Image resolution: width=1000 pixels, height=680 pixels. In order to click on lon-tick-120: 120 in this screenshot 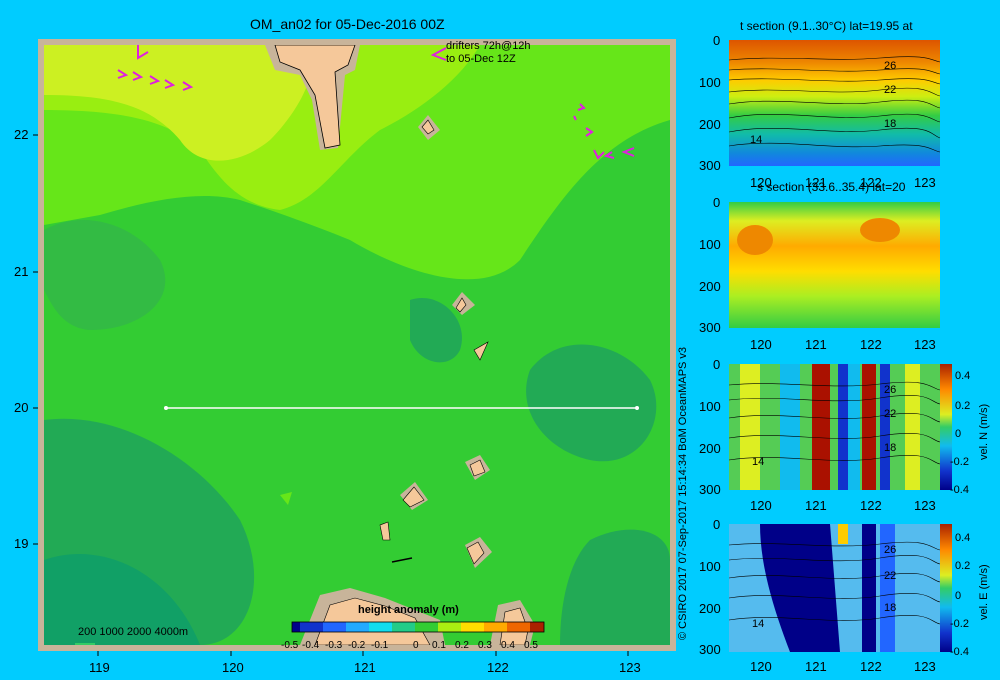, I will do `click(233, 667)`.